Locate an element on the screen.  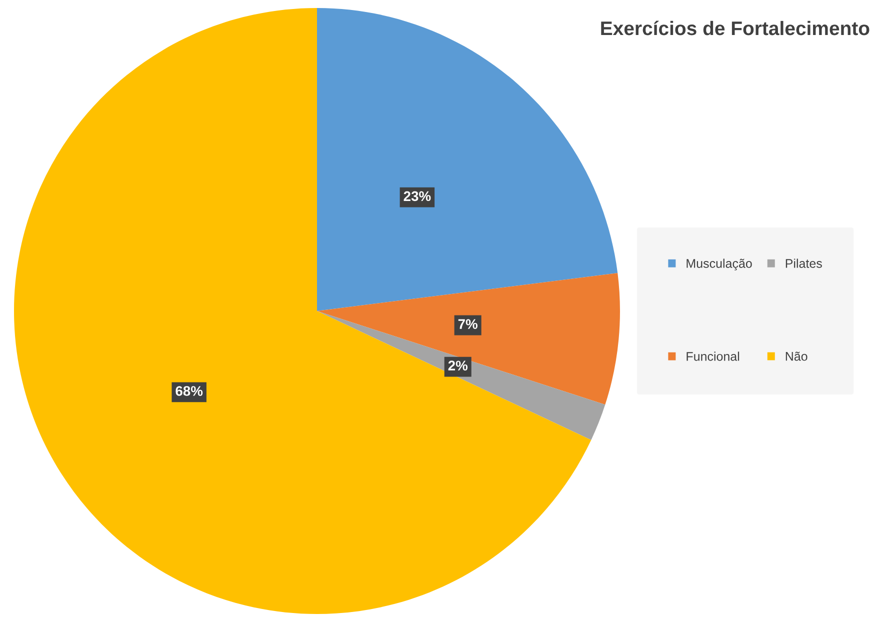
legend-label: Pilates is located at coordinates (804, 263).